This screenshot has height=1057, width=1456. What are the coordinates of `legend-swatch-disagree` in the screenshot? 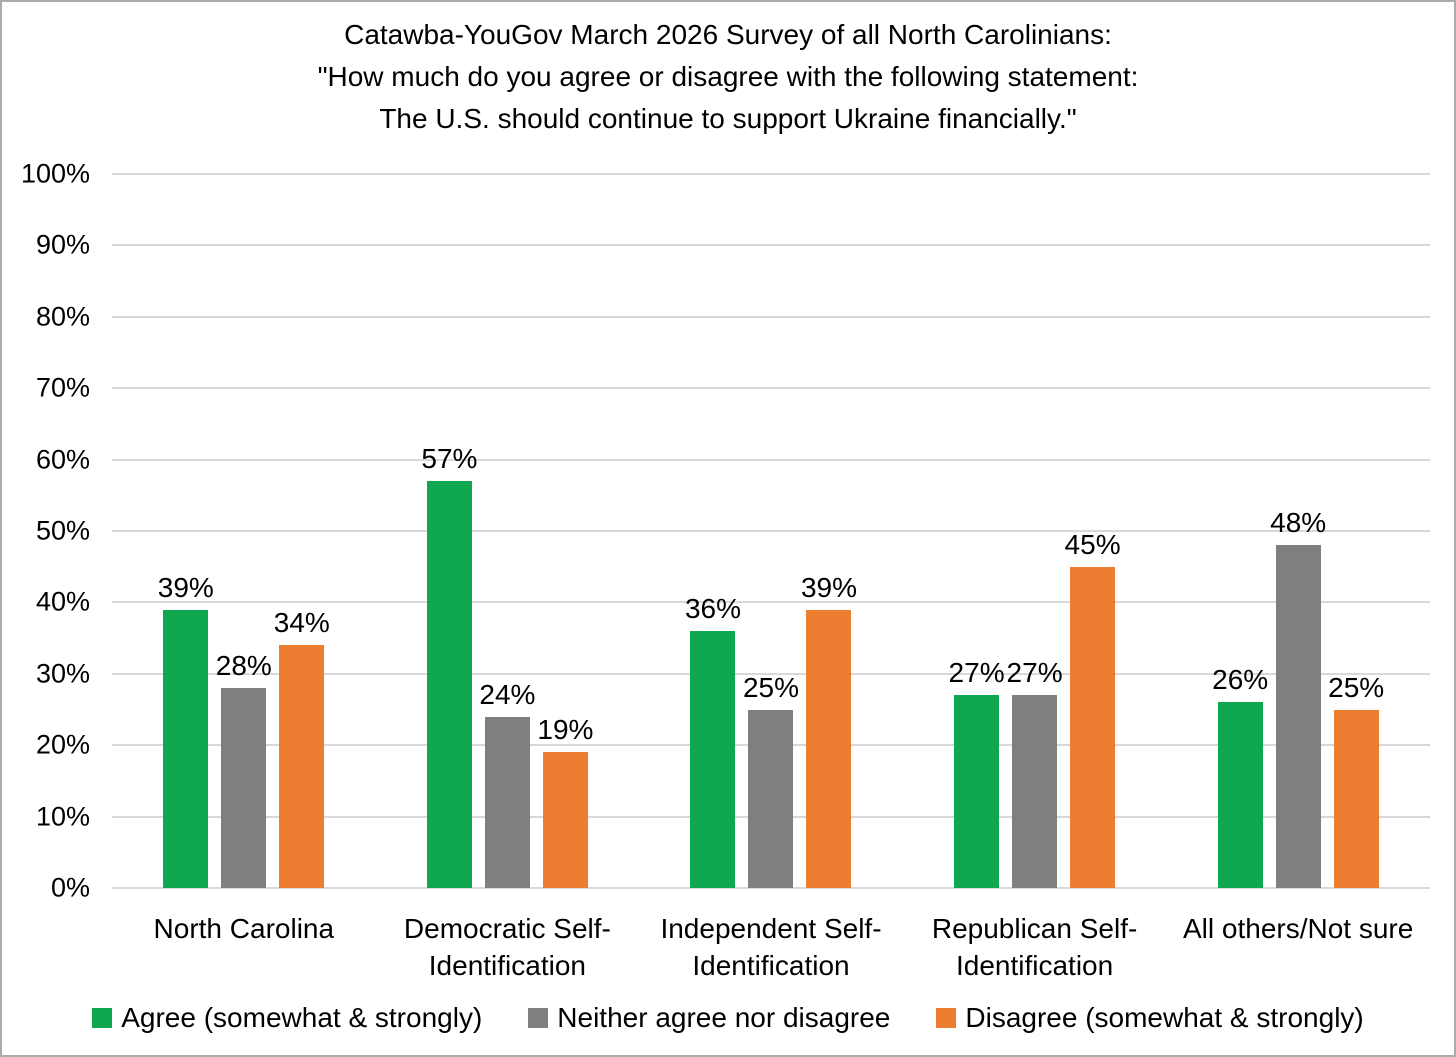 It's located at (946, 1018).